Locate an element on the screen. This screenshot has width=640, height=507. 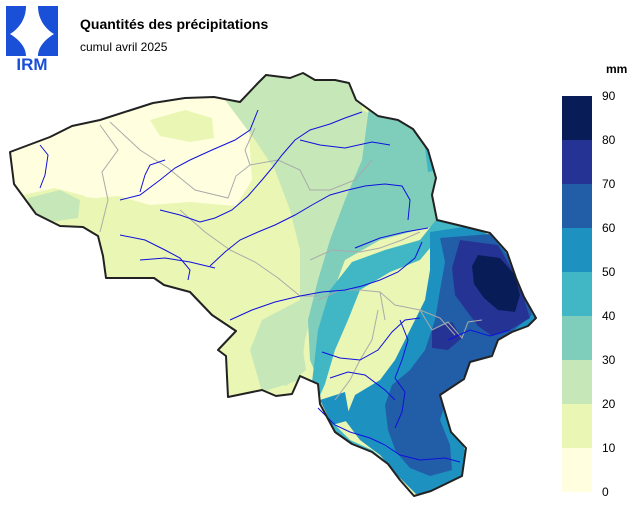
legend-tick-label: 70 is located at coordinates (609, 184).